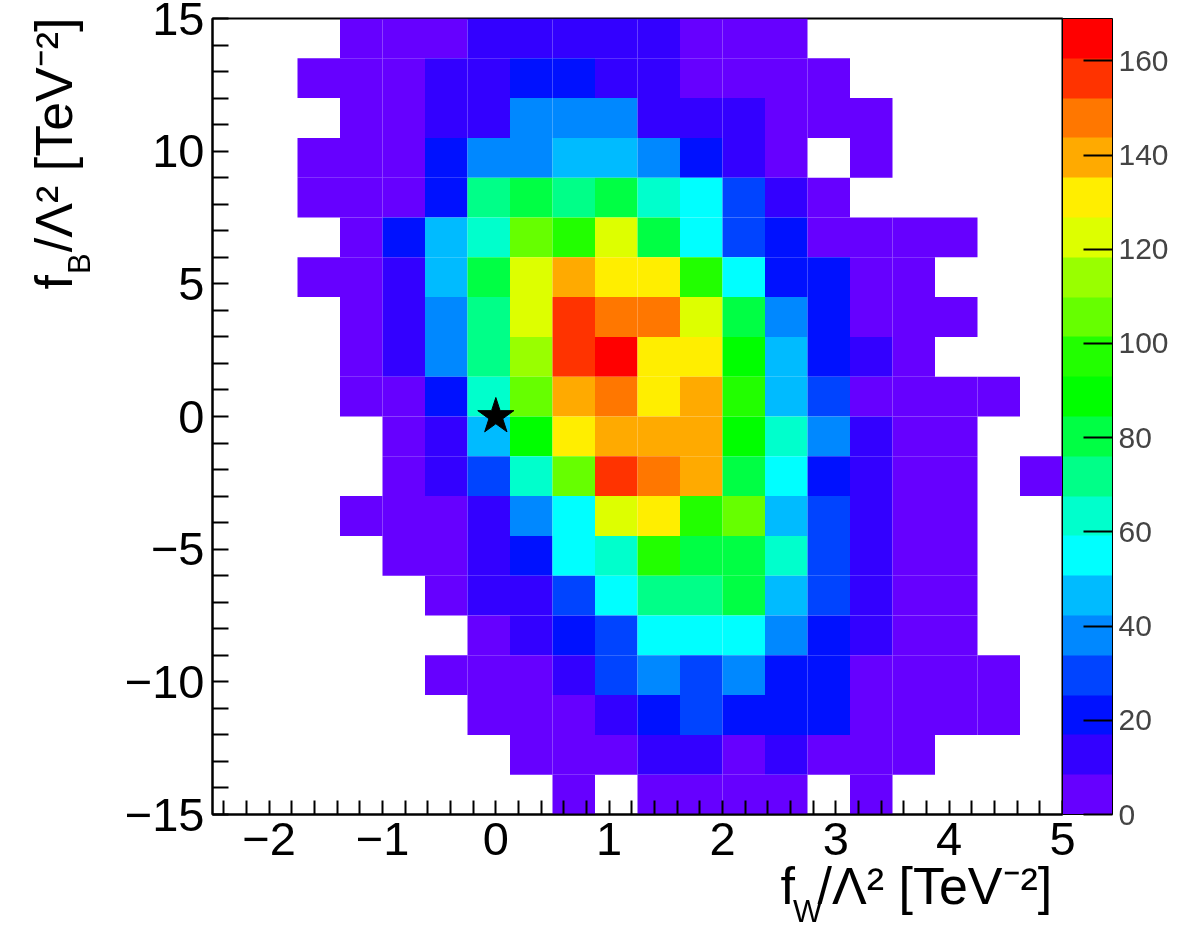  I want to click on color-bar-label: 20, so click(1135, 720).